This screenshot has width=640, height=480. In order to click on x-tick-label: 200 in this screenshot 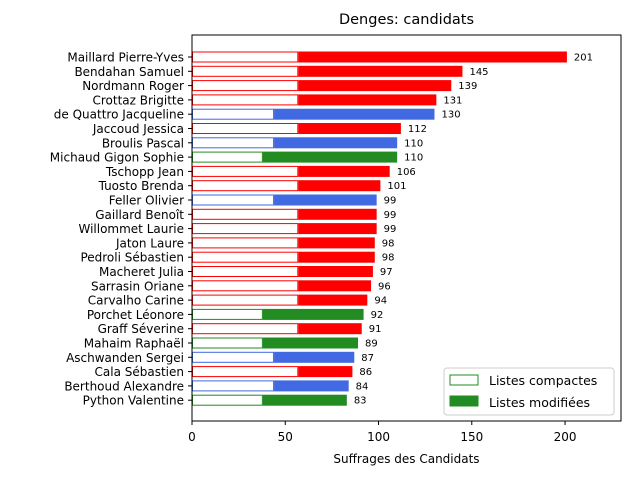, I will do `click(565, 437)`.